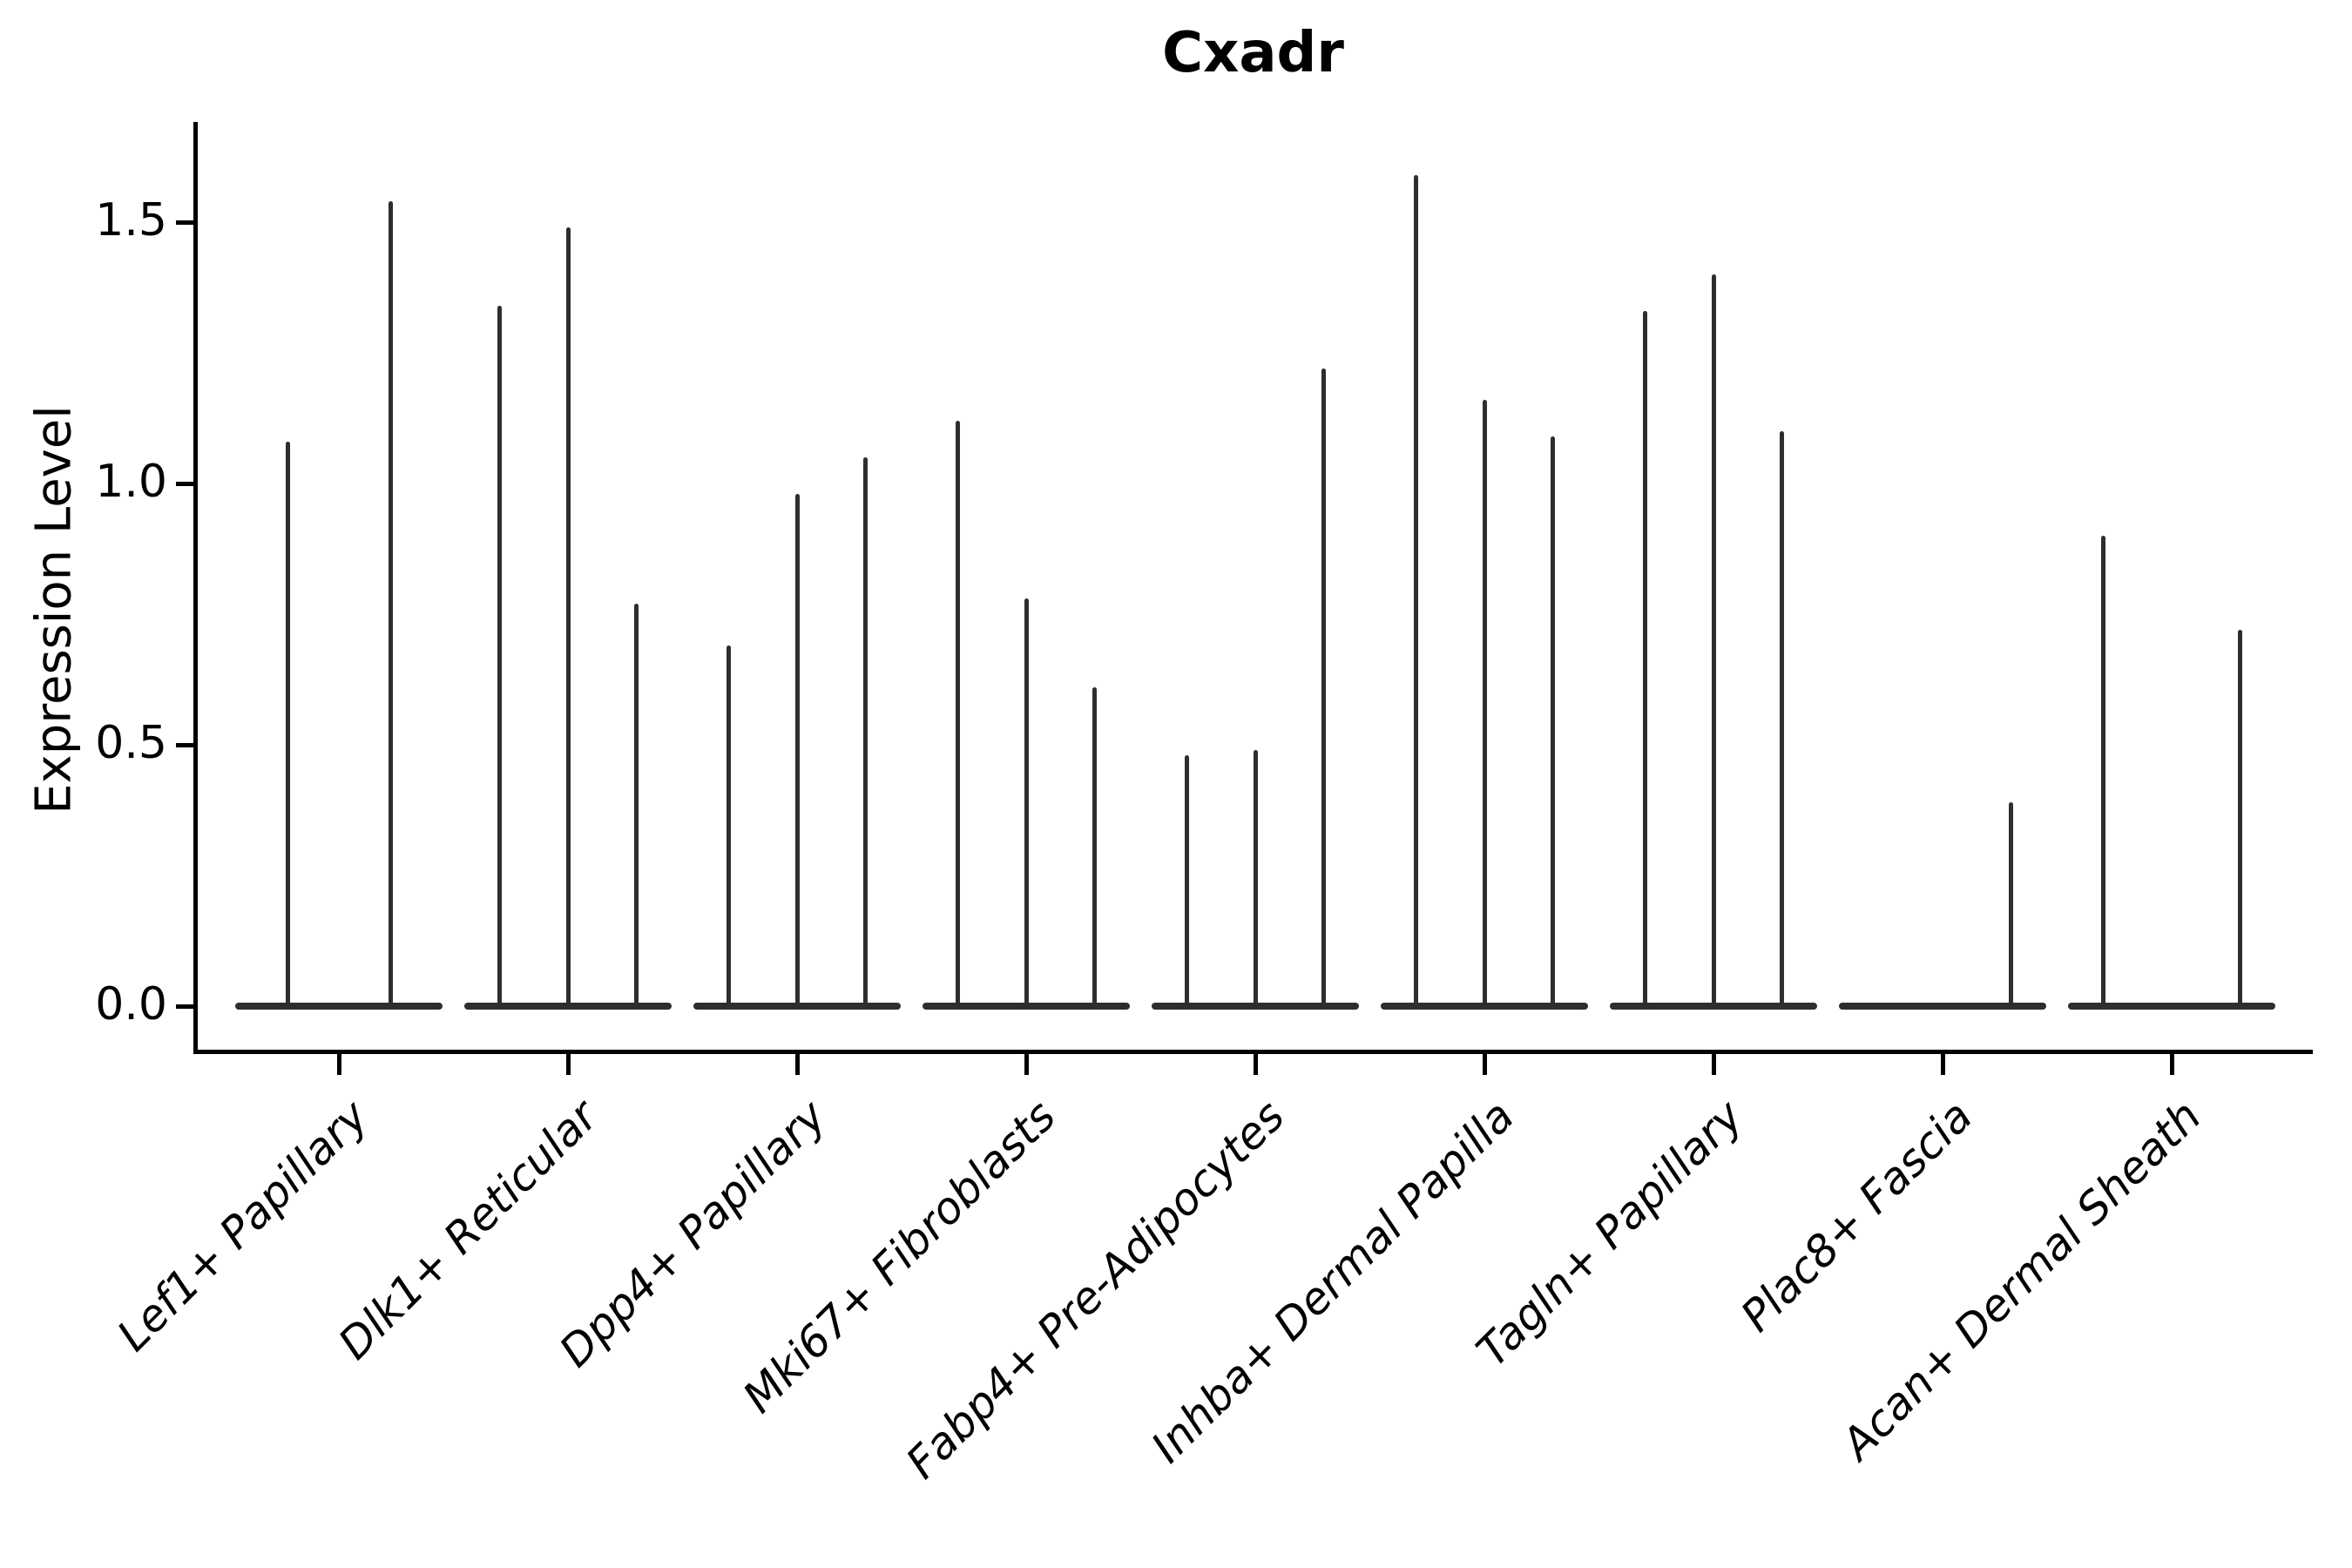  Describe the element at coordinates (1095, 1290) in the screenshot. I see `x-tick-label: Fabp4+ Pre-Adipocytes` at that location.